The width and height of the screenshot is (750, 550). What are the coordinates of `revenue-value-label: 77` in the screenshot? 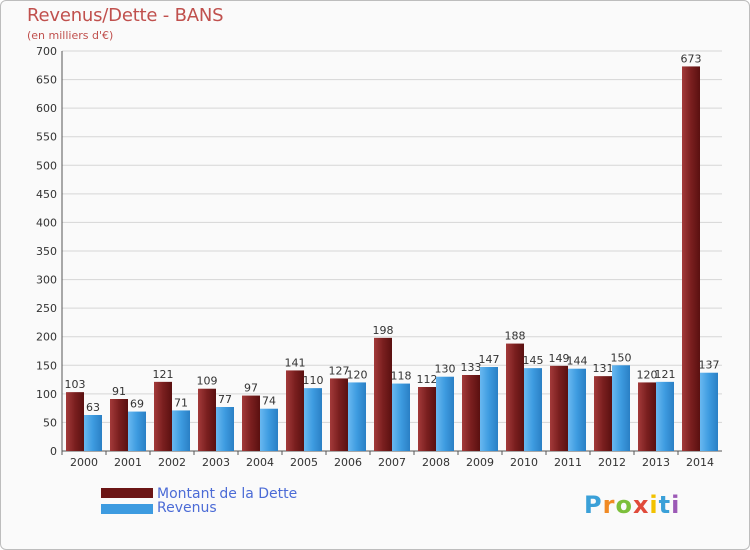 It's located at (225, 399).